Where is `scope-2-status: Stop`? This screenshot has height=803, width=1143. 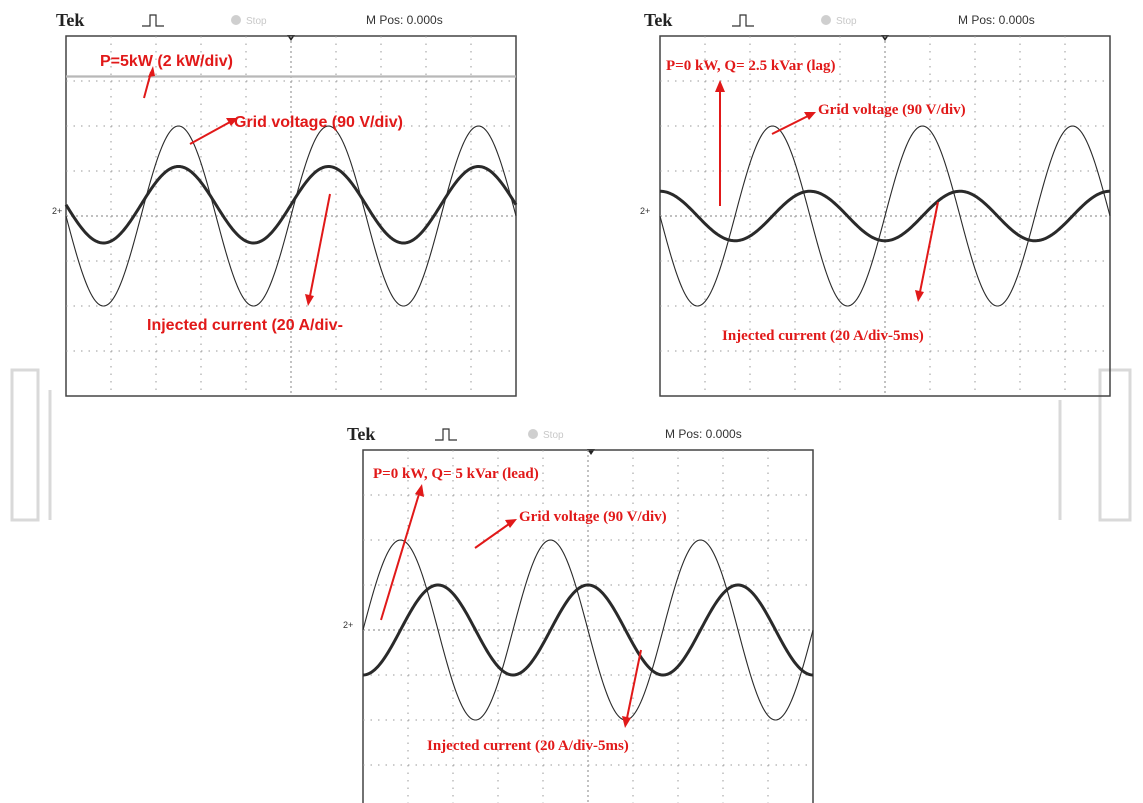
scope-2-status: Stop is located at coordinates (846, 21).